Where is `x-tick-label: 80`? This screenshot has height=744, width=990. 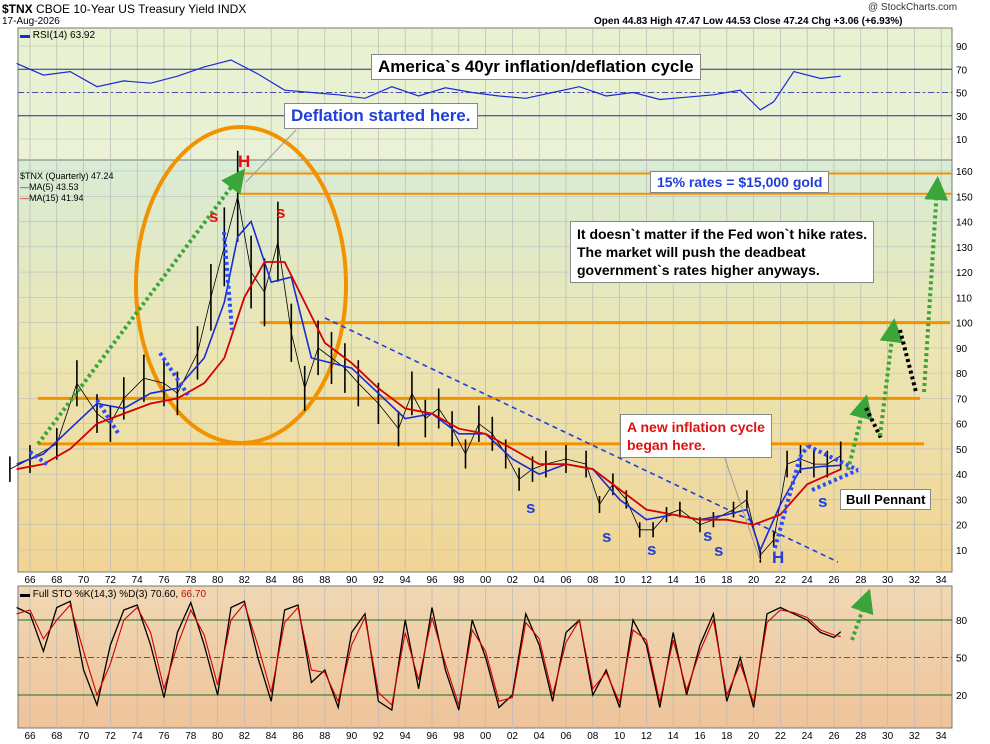 x-tick-label: 80 is located at coordinates (218, 580).